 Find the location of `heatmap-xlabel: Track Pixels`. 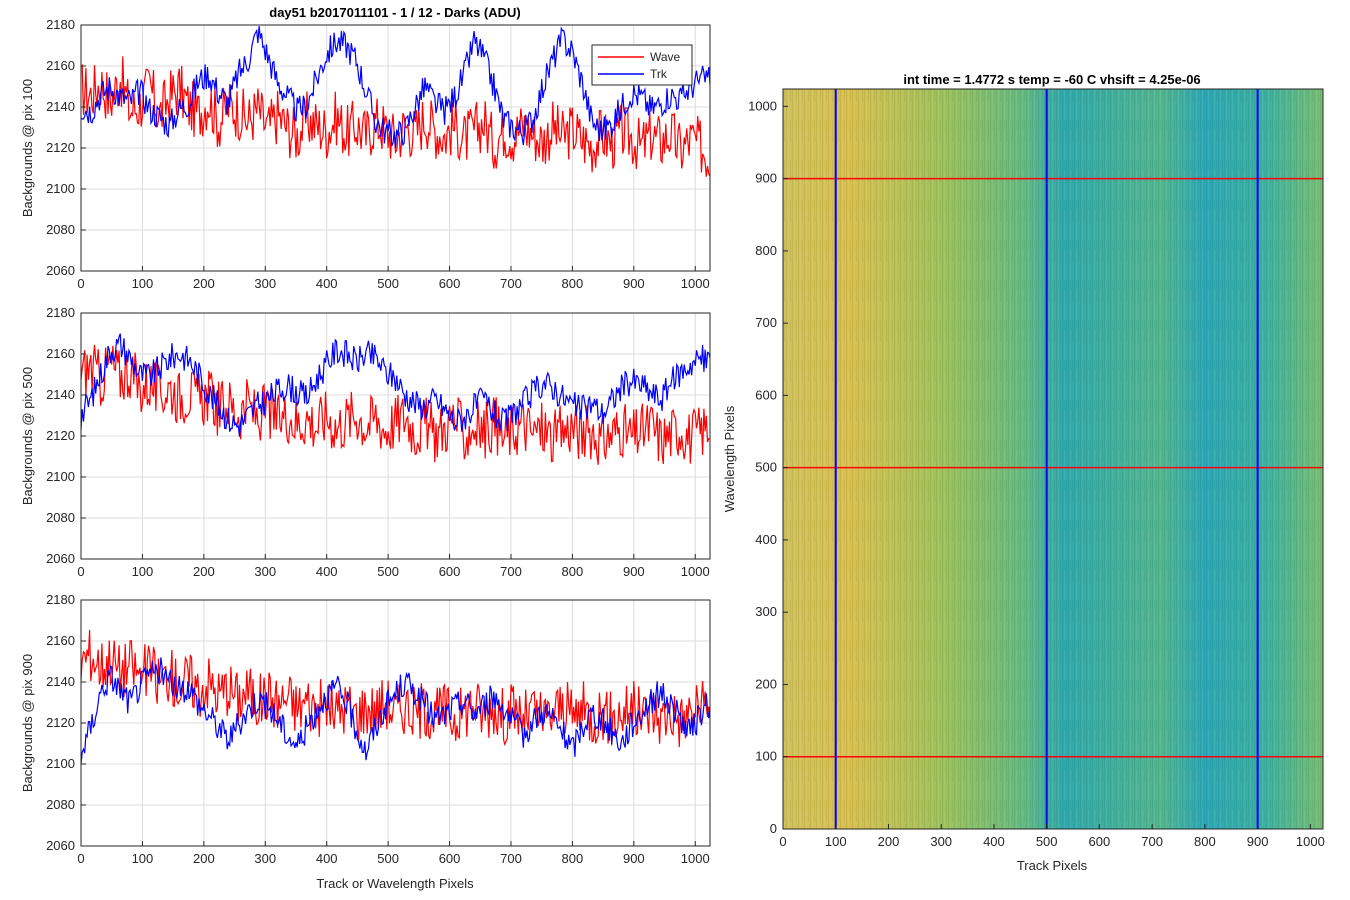

heatmap-xlabel: Track Pixels is located at coordinates (1052, 865).